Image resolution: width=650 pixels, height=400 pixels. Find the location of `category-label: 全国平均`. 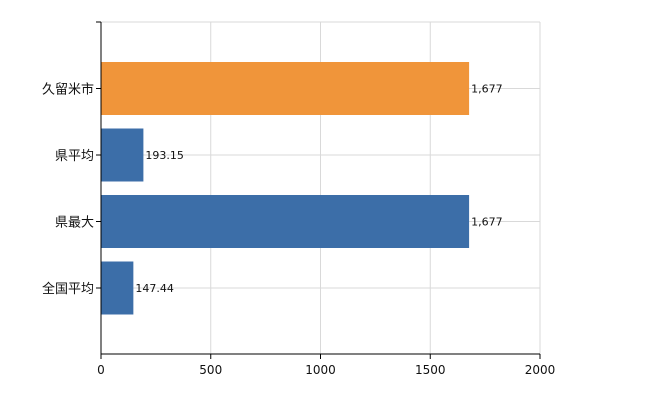

category-label: 全国平均 is located at coordinates (68, 289).